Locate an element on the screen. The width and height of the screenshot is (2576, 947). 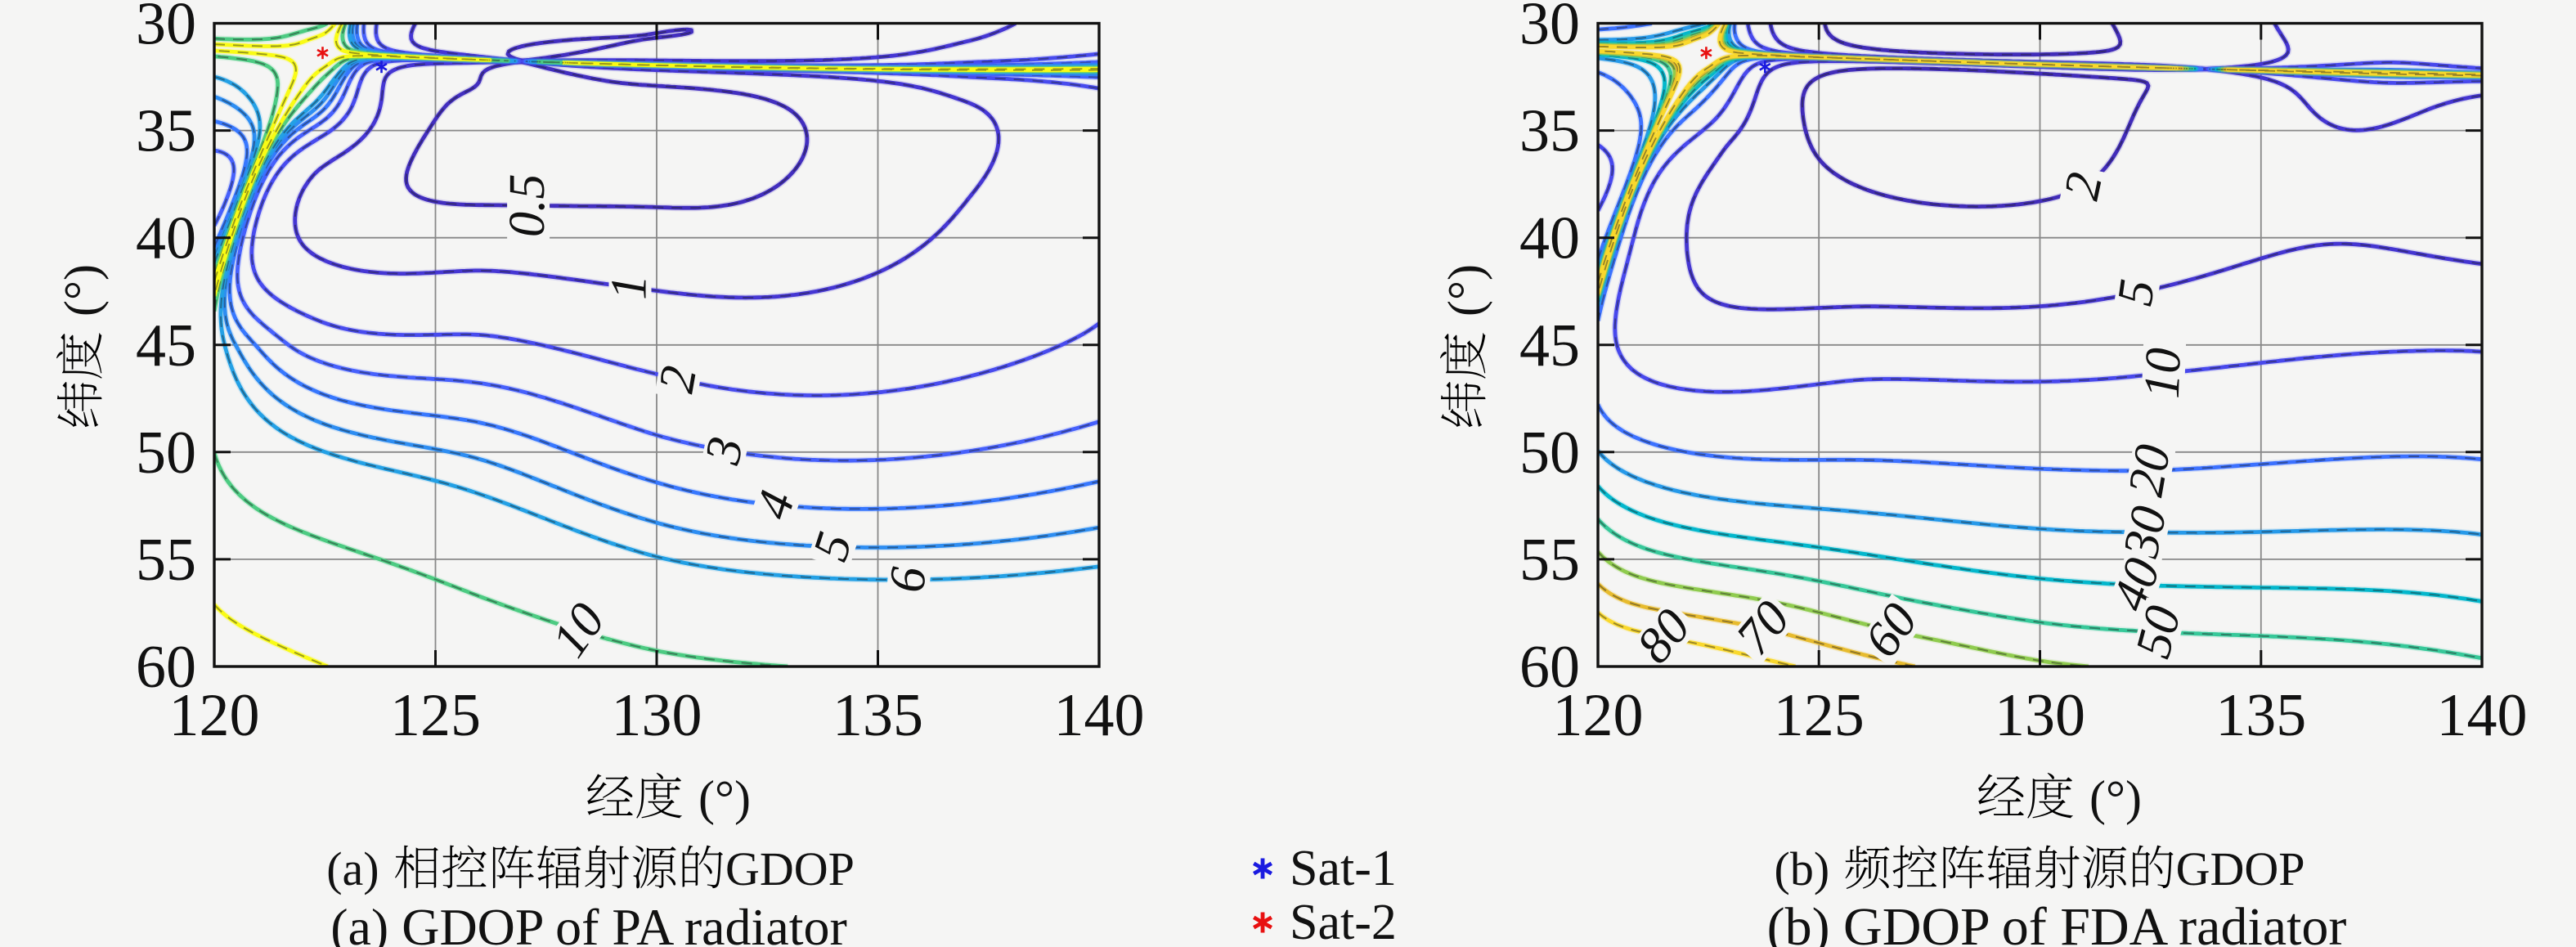
svg-text: 0.5 is located at coordinates (527, 205).